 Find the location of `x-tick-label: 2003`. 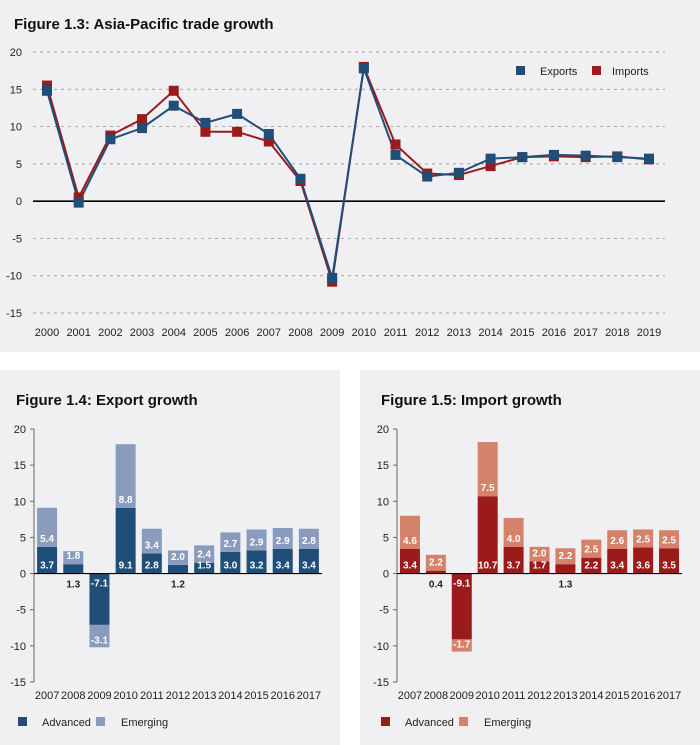

x-tick-label: 2003 is located at coordinates (142, 333).